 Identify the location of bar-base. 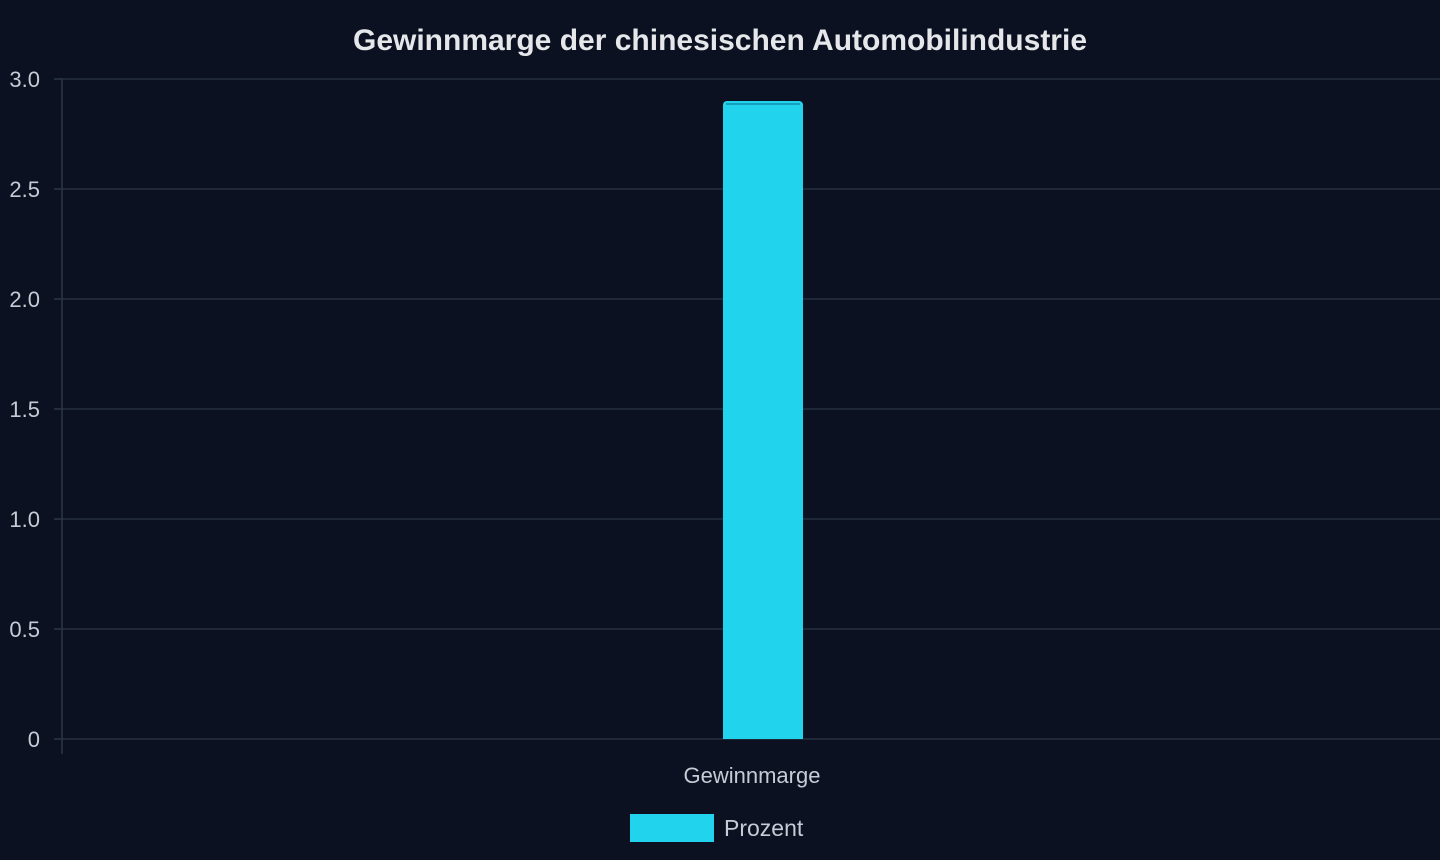
(763, 734).